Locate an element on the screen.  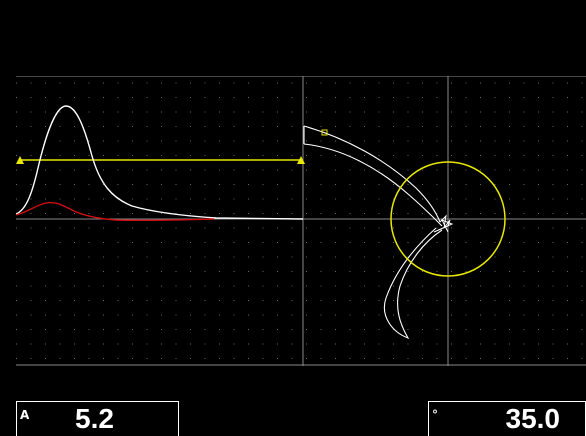
angle-tag: ° is located at coordinates (435, 415).